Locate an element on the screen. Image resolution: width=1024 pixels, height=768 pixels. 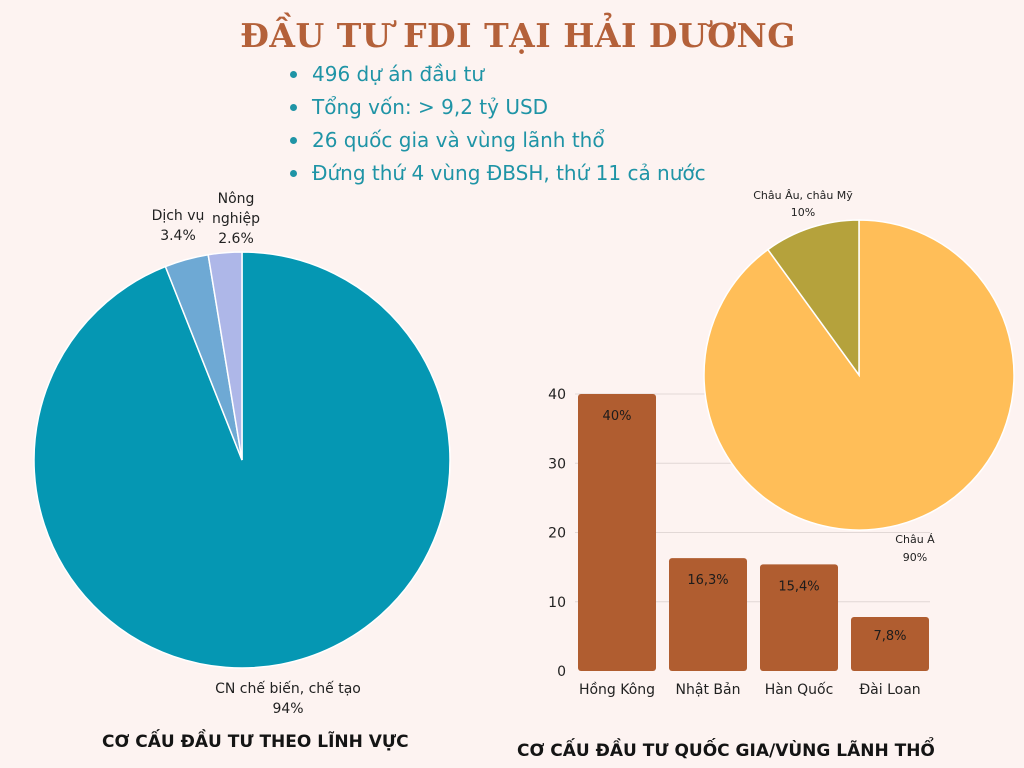
fact-item: Tổng vốn: > 9,2 tỷ USD is located at coordinates (497, 107).